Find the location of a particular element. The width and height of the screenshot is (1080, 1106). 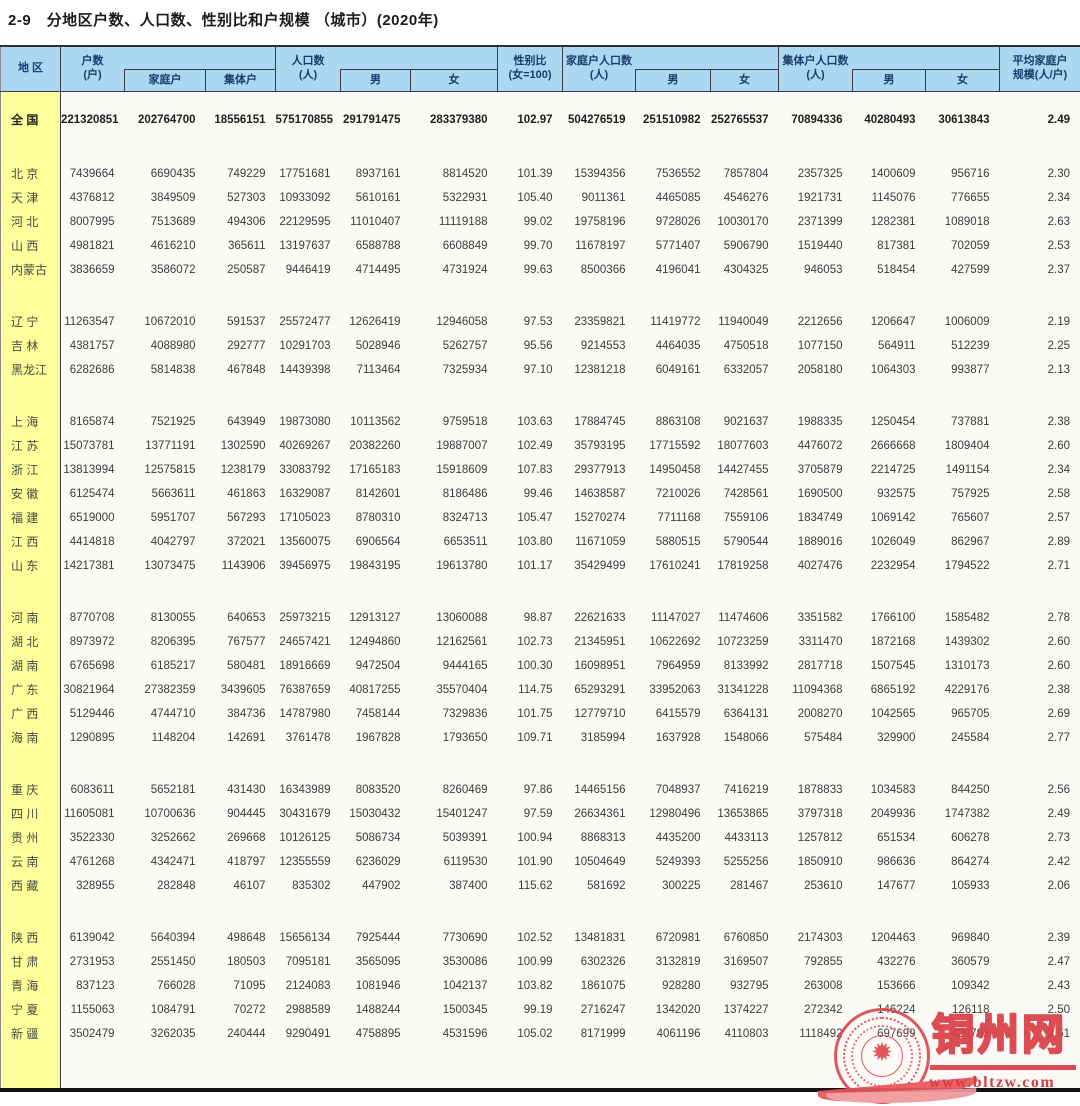

cell-value: 10933092 is located at coordinates (305, 197).